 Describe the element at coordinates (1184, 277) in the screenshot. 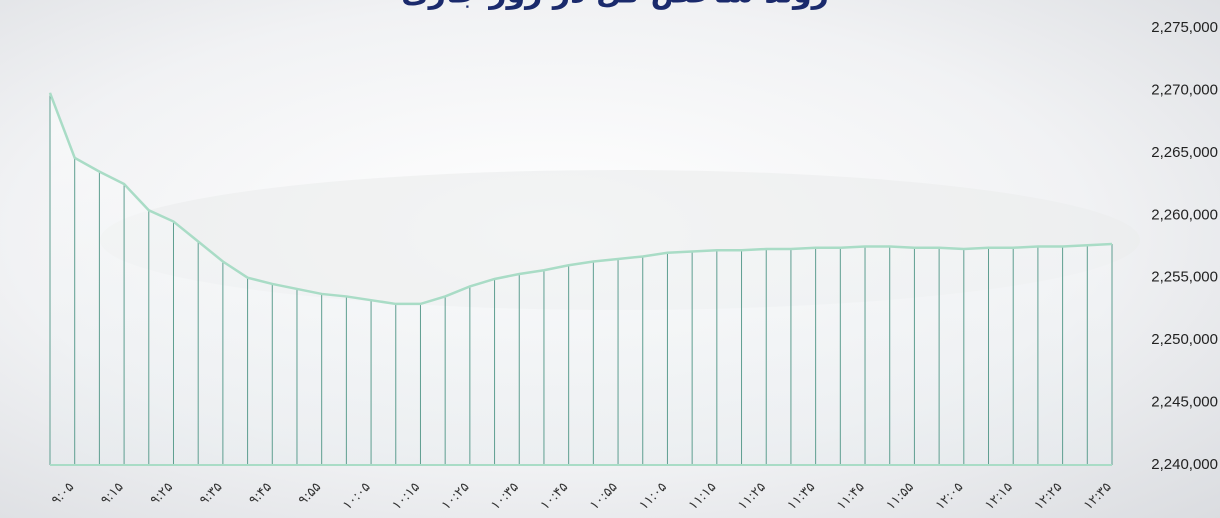

I see `y-tick-label: 2,255,000` at that location.